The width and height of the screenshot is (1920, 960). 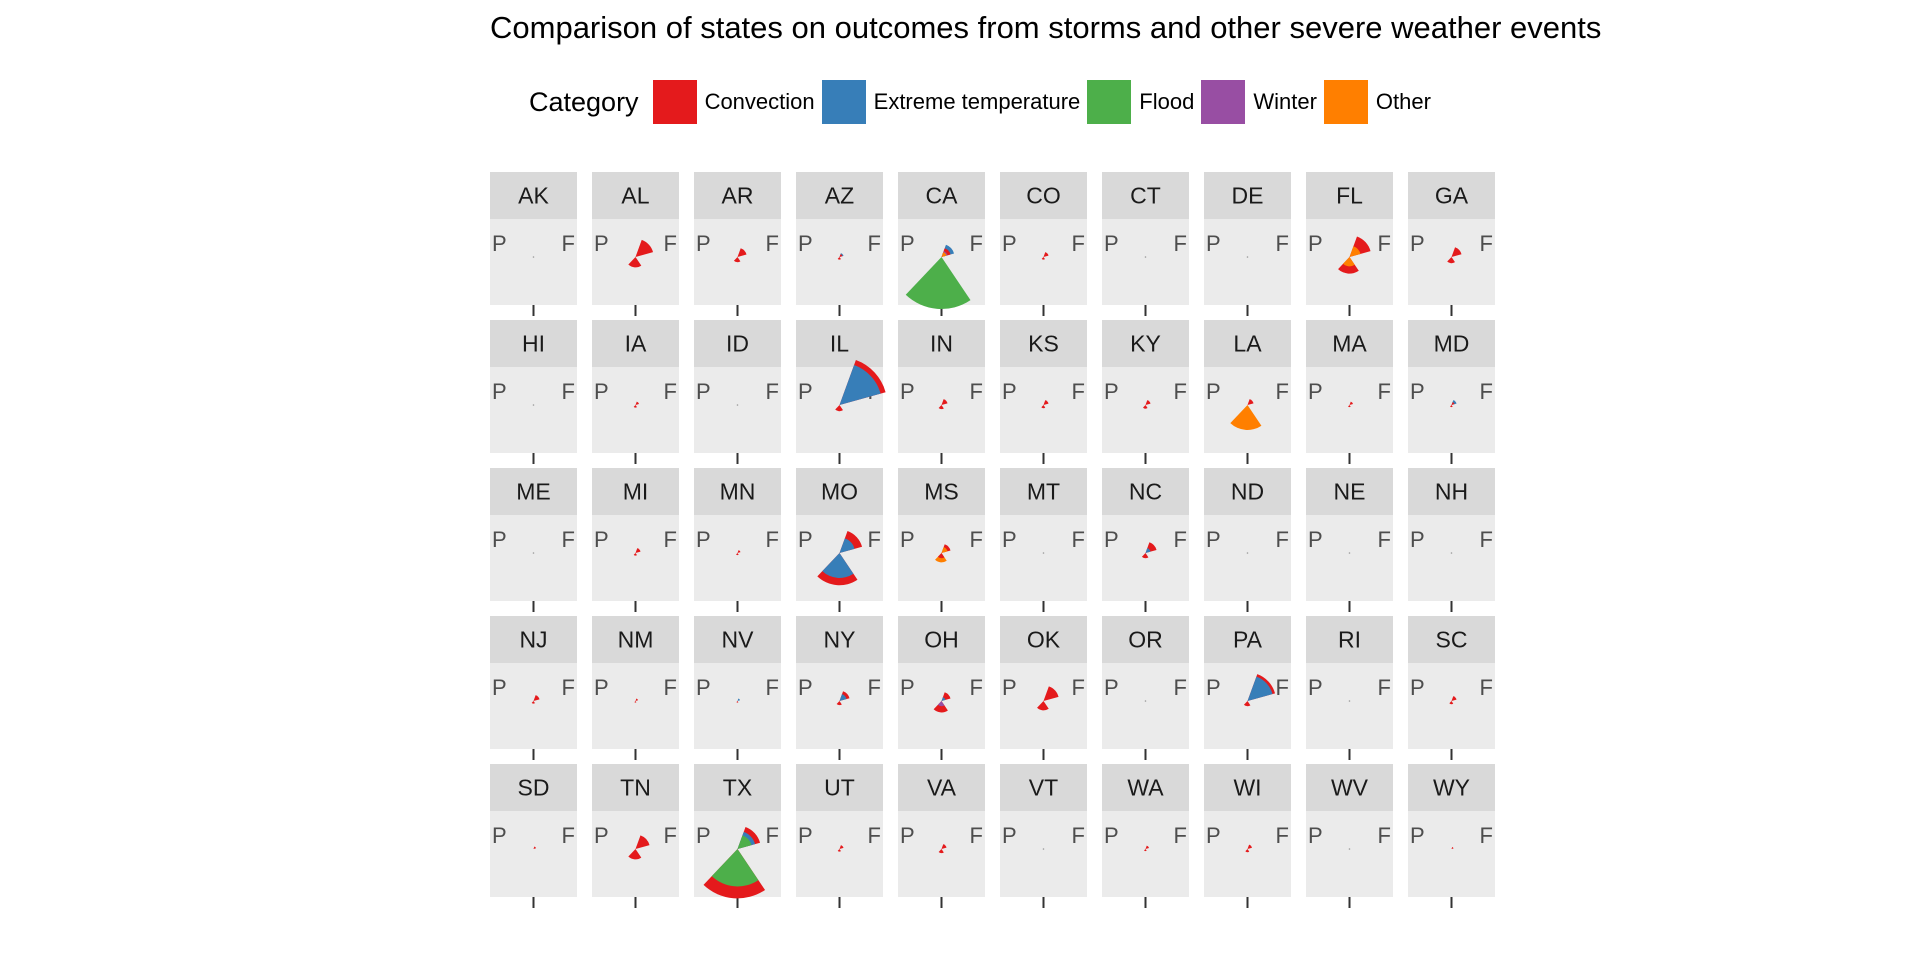 What do you see at coordinates (635, 406) in the screenshot?
I see `wedge-ia-p-convection` at bounding box center [635, 406].